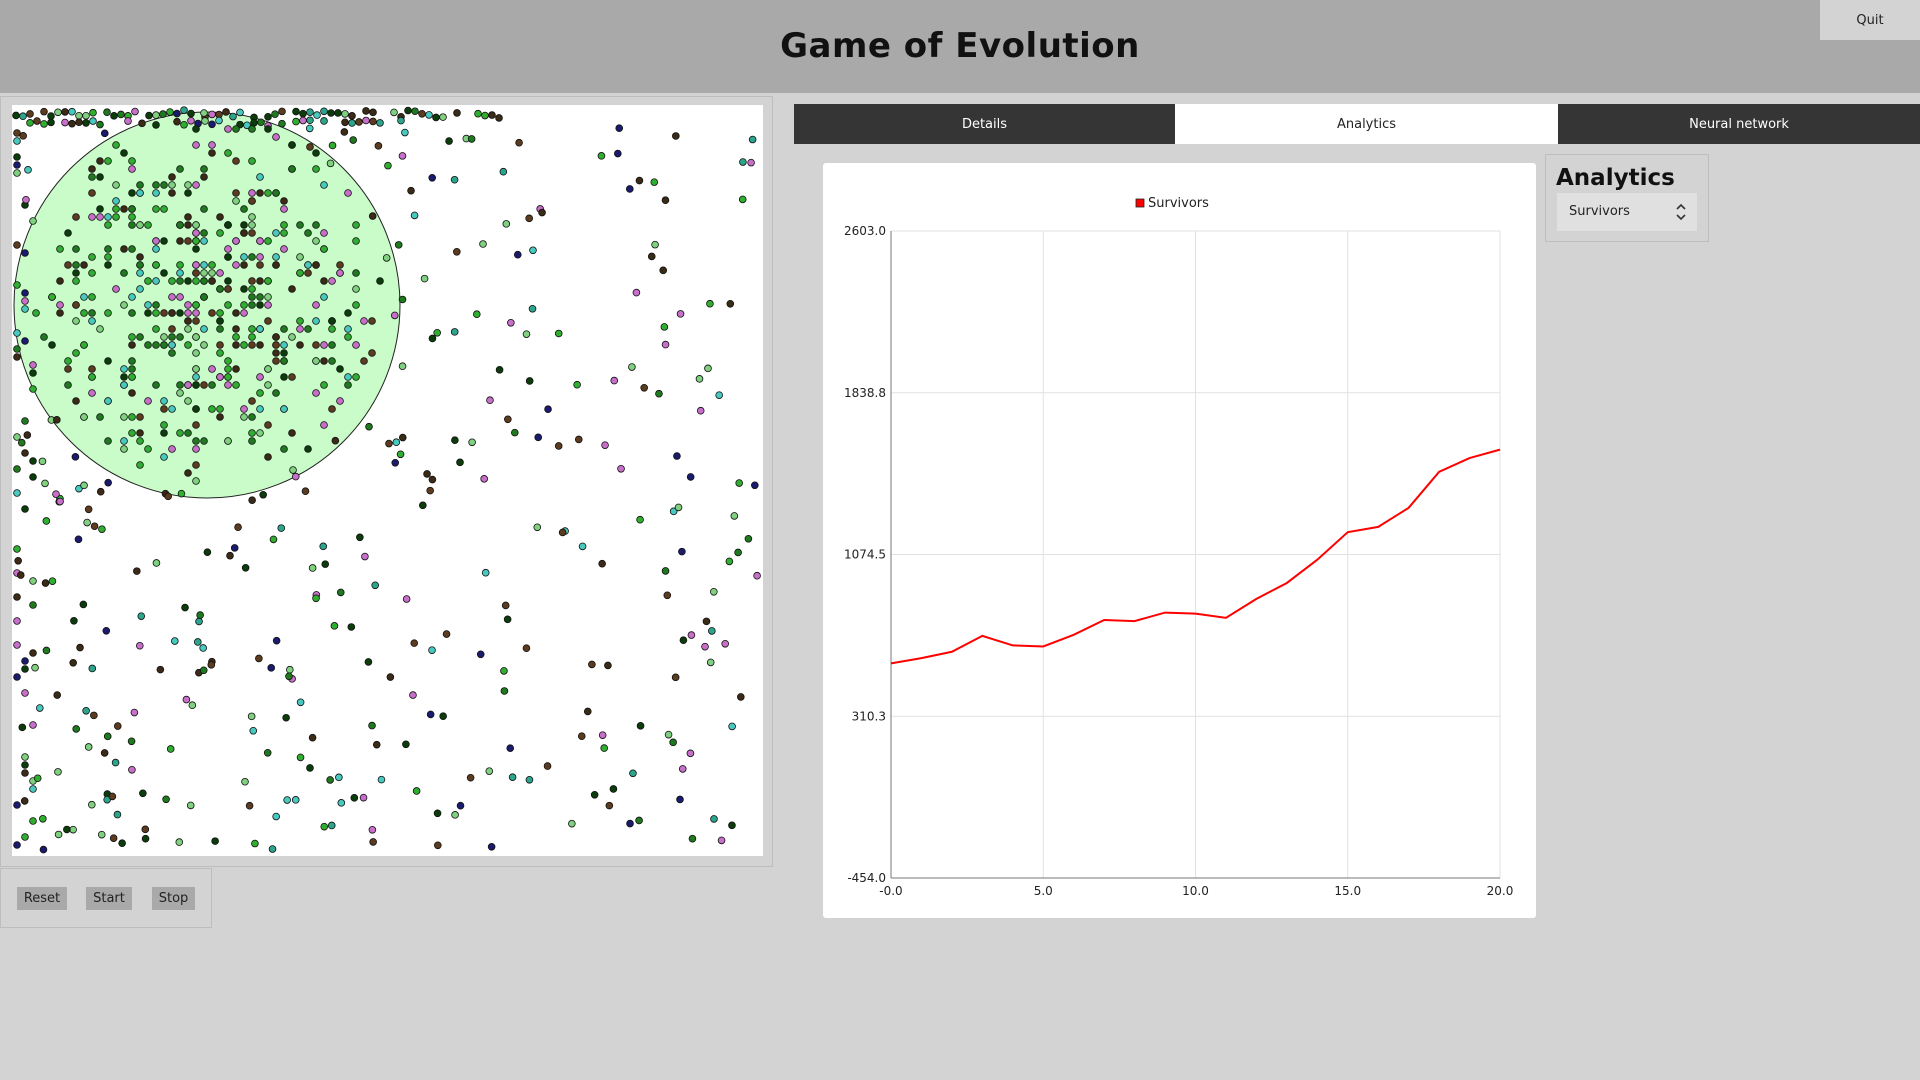 This screenshot has height=1080, width=1920. I want to click on y-tick-label: 2603.0, so click(865, 231).